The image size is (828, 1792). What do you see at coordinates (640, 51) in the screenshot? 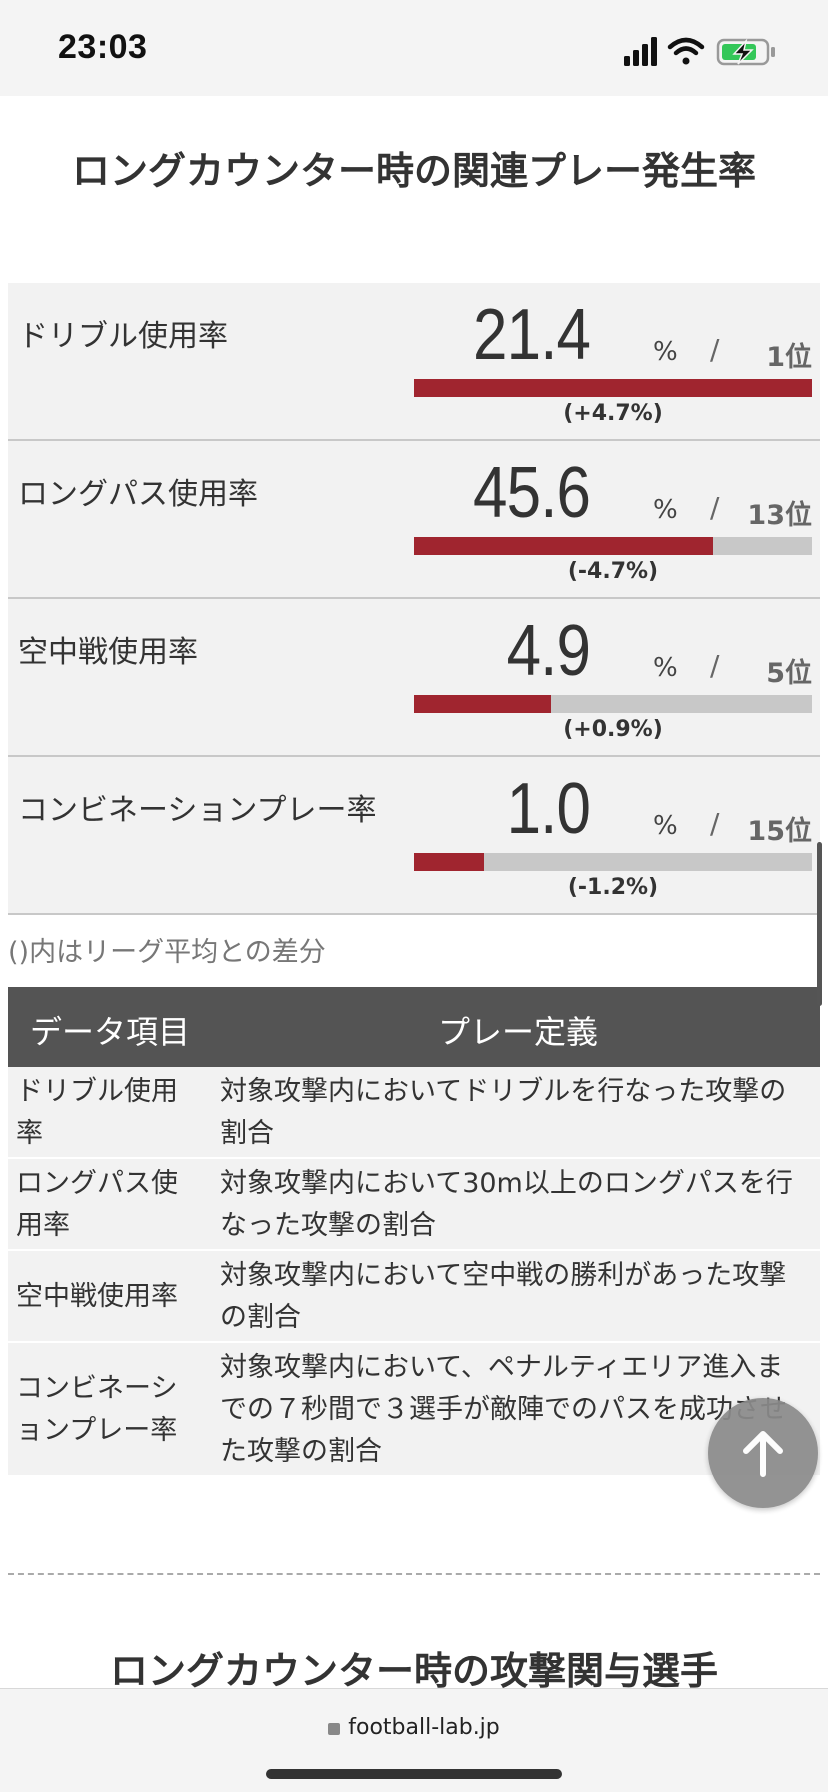
I see `cellular-signal-icon` at bounding box center [640, 51].